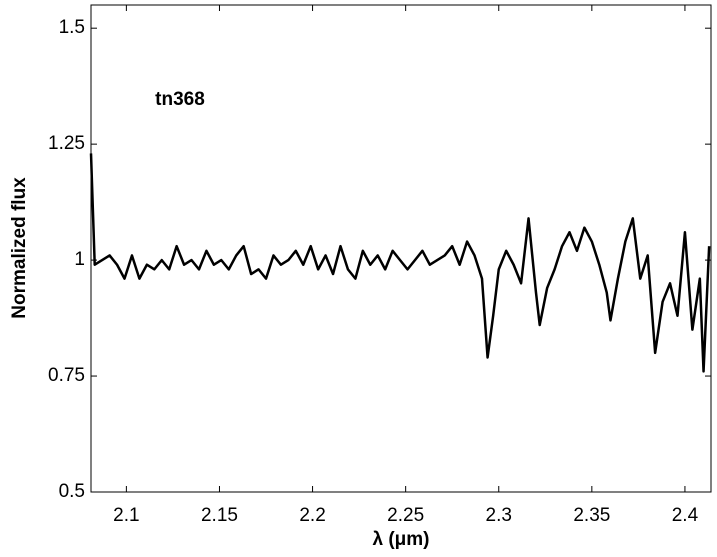  What do you see at coordinates (312, 515) in the screenshot?
I see `x-tick-label: 2.2` at bounding box center [312, 515].